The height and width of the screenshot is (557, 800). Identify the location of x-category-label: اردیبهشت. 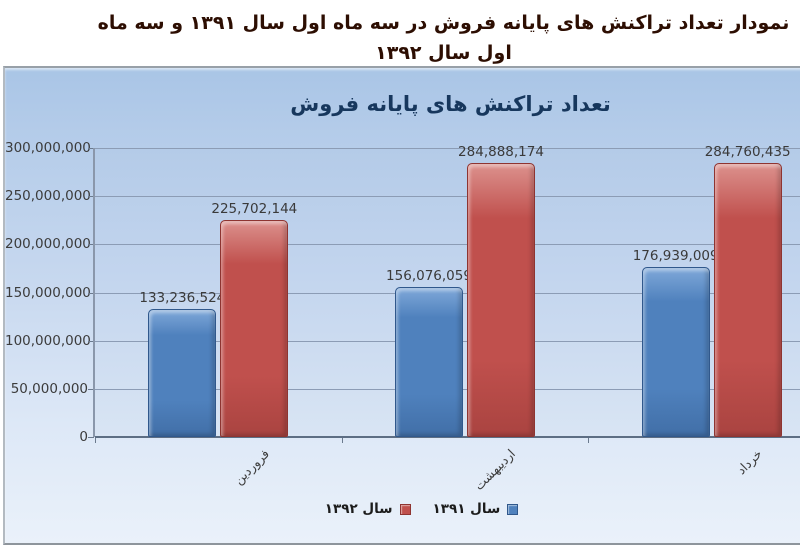
(495, 470).